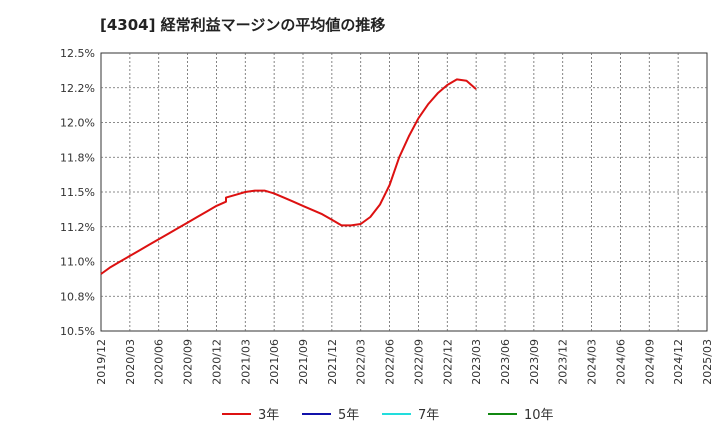 The width and height of the screenshot is (720, 440). I want to click on y-tick-label: 12.2%, so click(77, 88).